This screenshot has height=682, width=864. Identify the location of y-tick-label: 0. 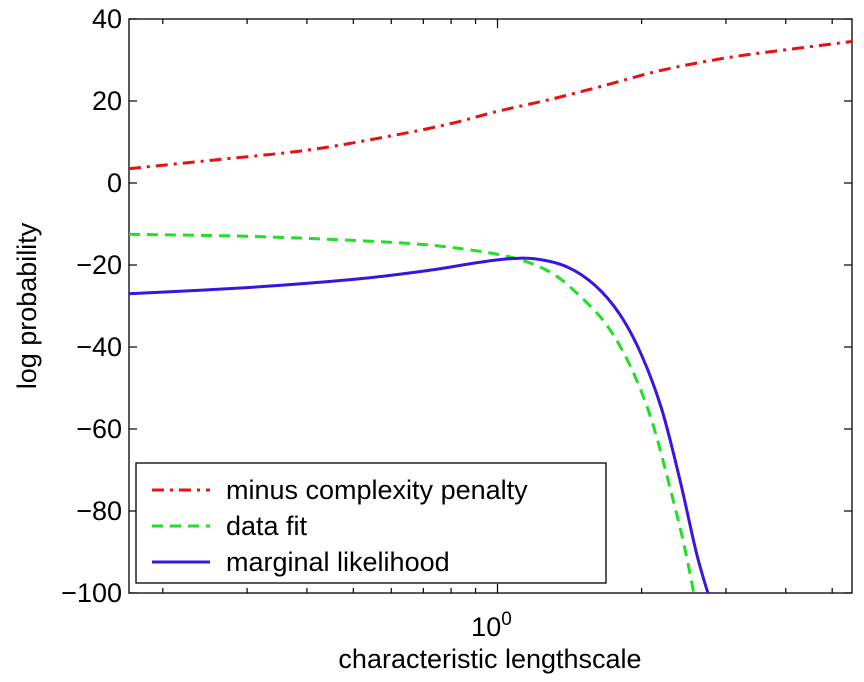
(114, 183).